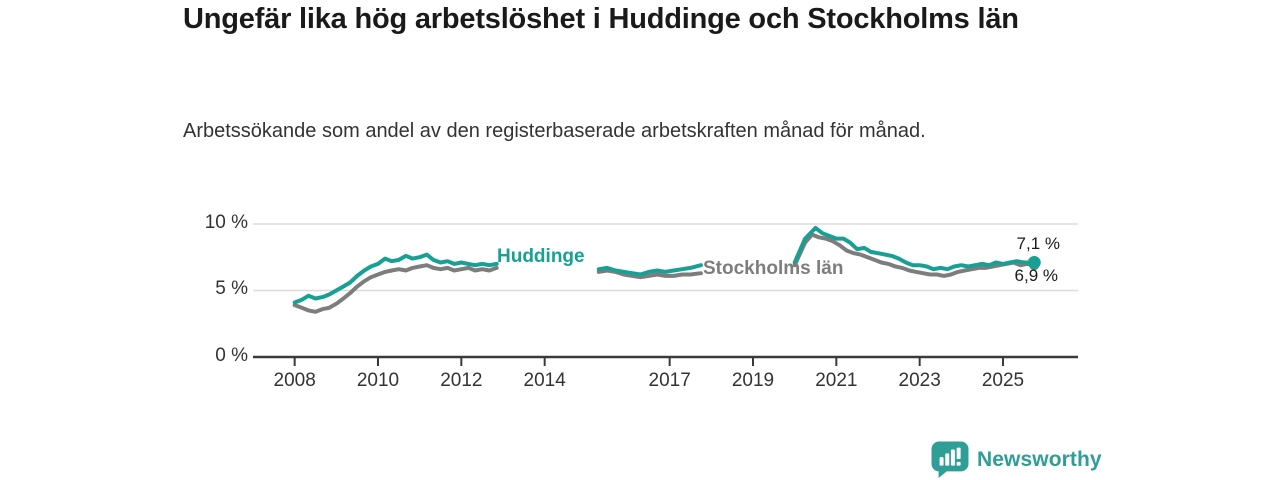 The height and width of the screenshot is (480, 1280). What do you see at coordinates (773, 268) in the screenshot?
I see `series-label-stockholms-lan: Stockholms län` at bounding box center [773, 268].